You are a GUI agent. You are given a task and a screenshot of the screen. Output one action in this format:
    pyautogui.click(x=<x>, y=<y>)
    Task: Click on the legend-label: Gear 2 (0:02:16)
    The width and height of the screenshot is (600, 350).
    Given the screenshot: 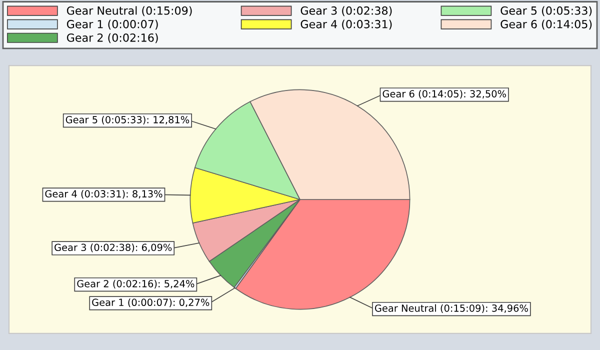 What is the action you would take?
    pyautogui.click(x=112, y=38)
    